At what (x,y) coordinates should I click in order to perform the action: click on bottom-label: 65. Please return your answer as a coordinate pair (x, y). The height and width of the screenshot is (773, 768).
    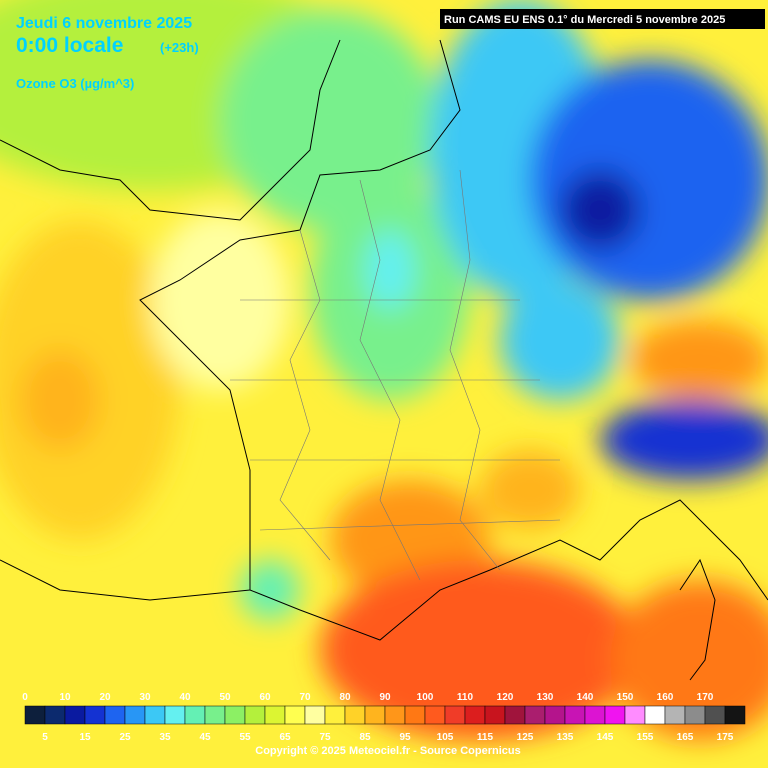
    Looking at the image, I should click on (285, 737).